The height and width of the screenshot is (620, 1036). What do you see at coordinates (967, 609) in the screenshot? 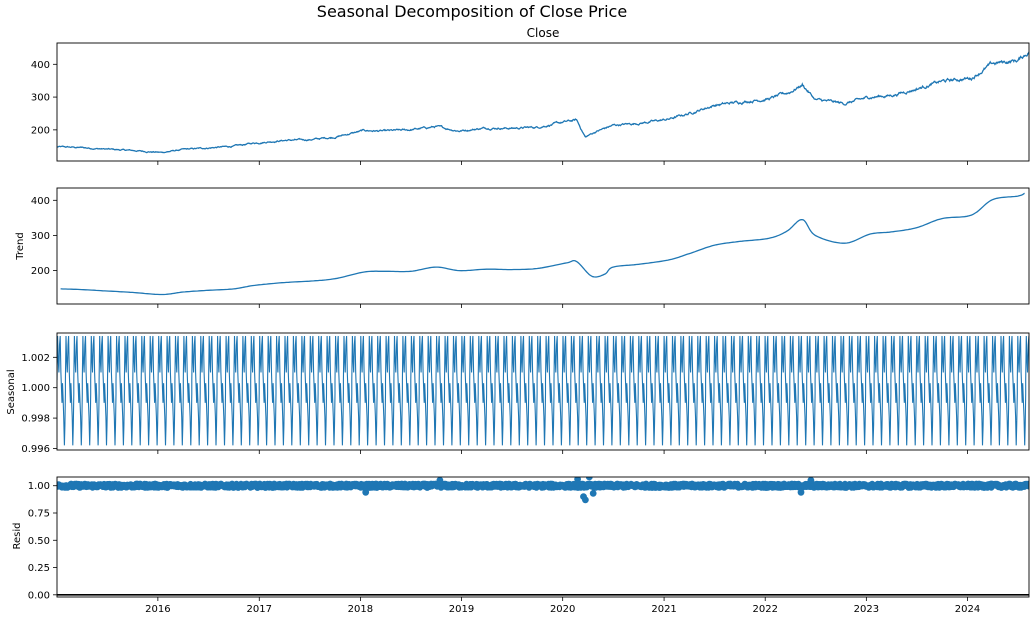
I see `x-tick-label: 2024` at bounding box center [967, 609].